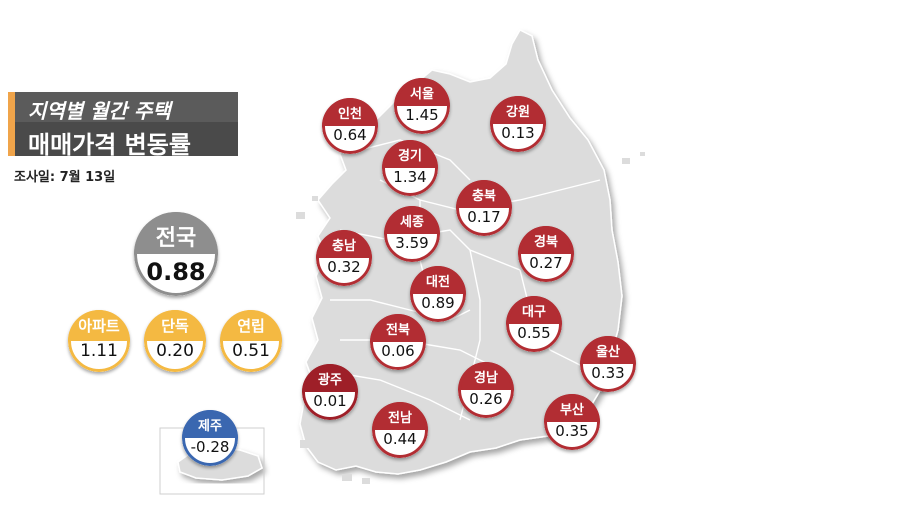 The image size is (900, 506). I want to click on region-name: 강원, so click(518, 110).